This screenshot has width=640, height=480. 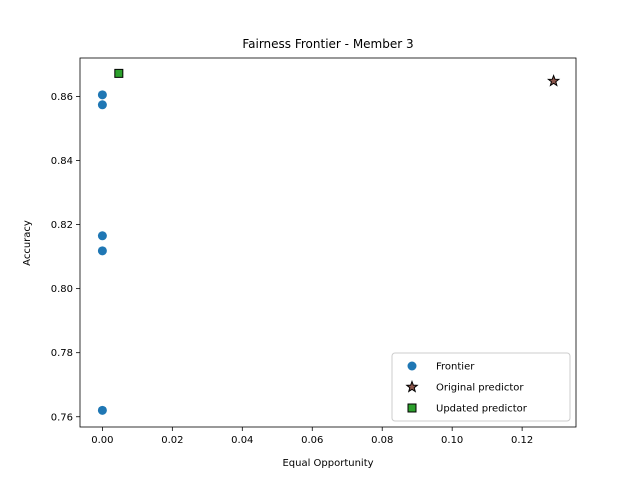 I want to click on chart-title: Fairness Frontier - Member 3, so click(x=327, y=44).